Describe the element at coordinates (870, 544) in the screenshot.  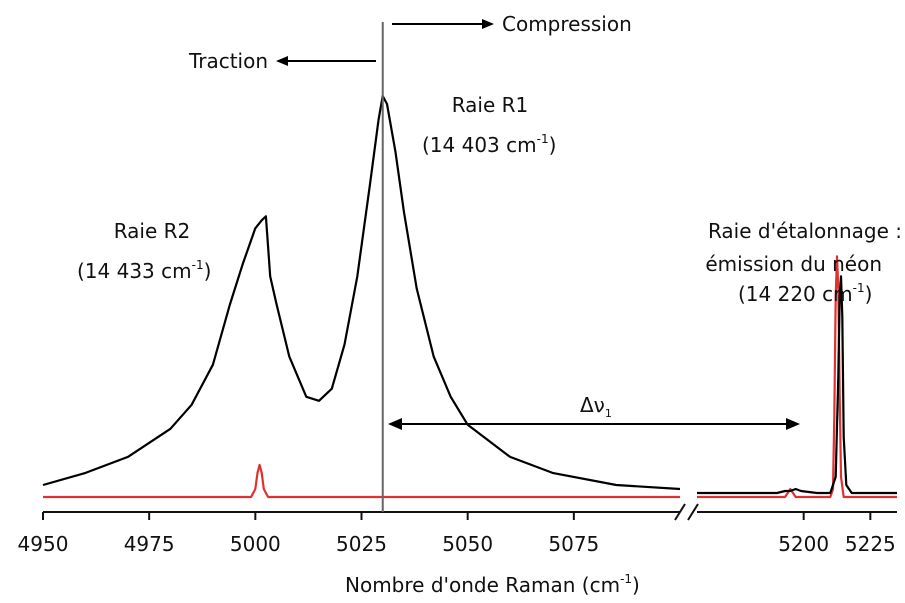
I see `x-tick-label-right-1: 5225` at that location.